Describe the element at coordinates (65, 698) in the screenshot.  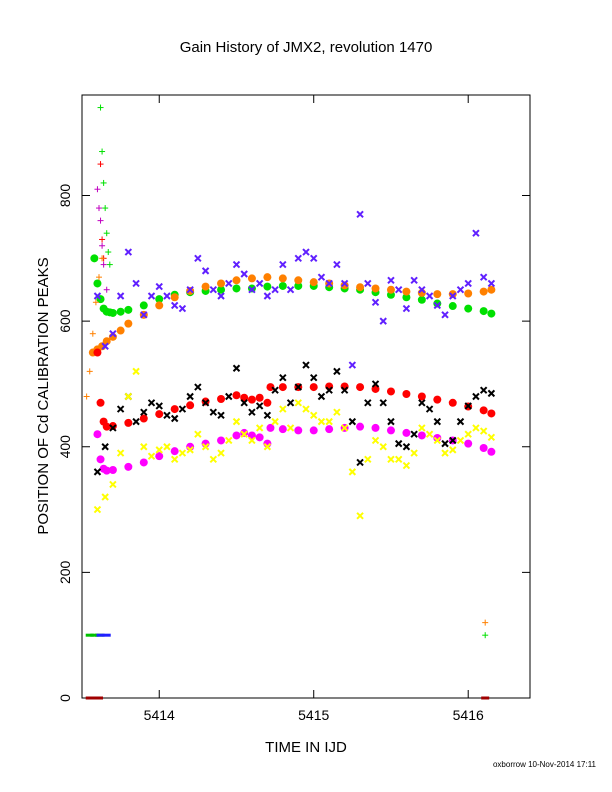
I see `y-tick-label: 0` at that location.